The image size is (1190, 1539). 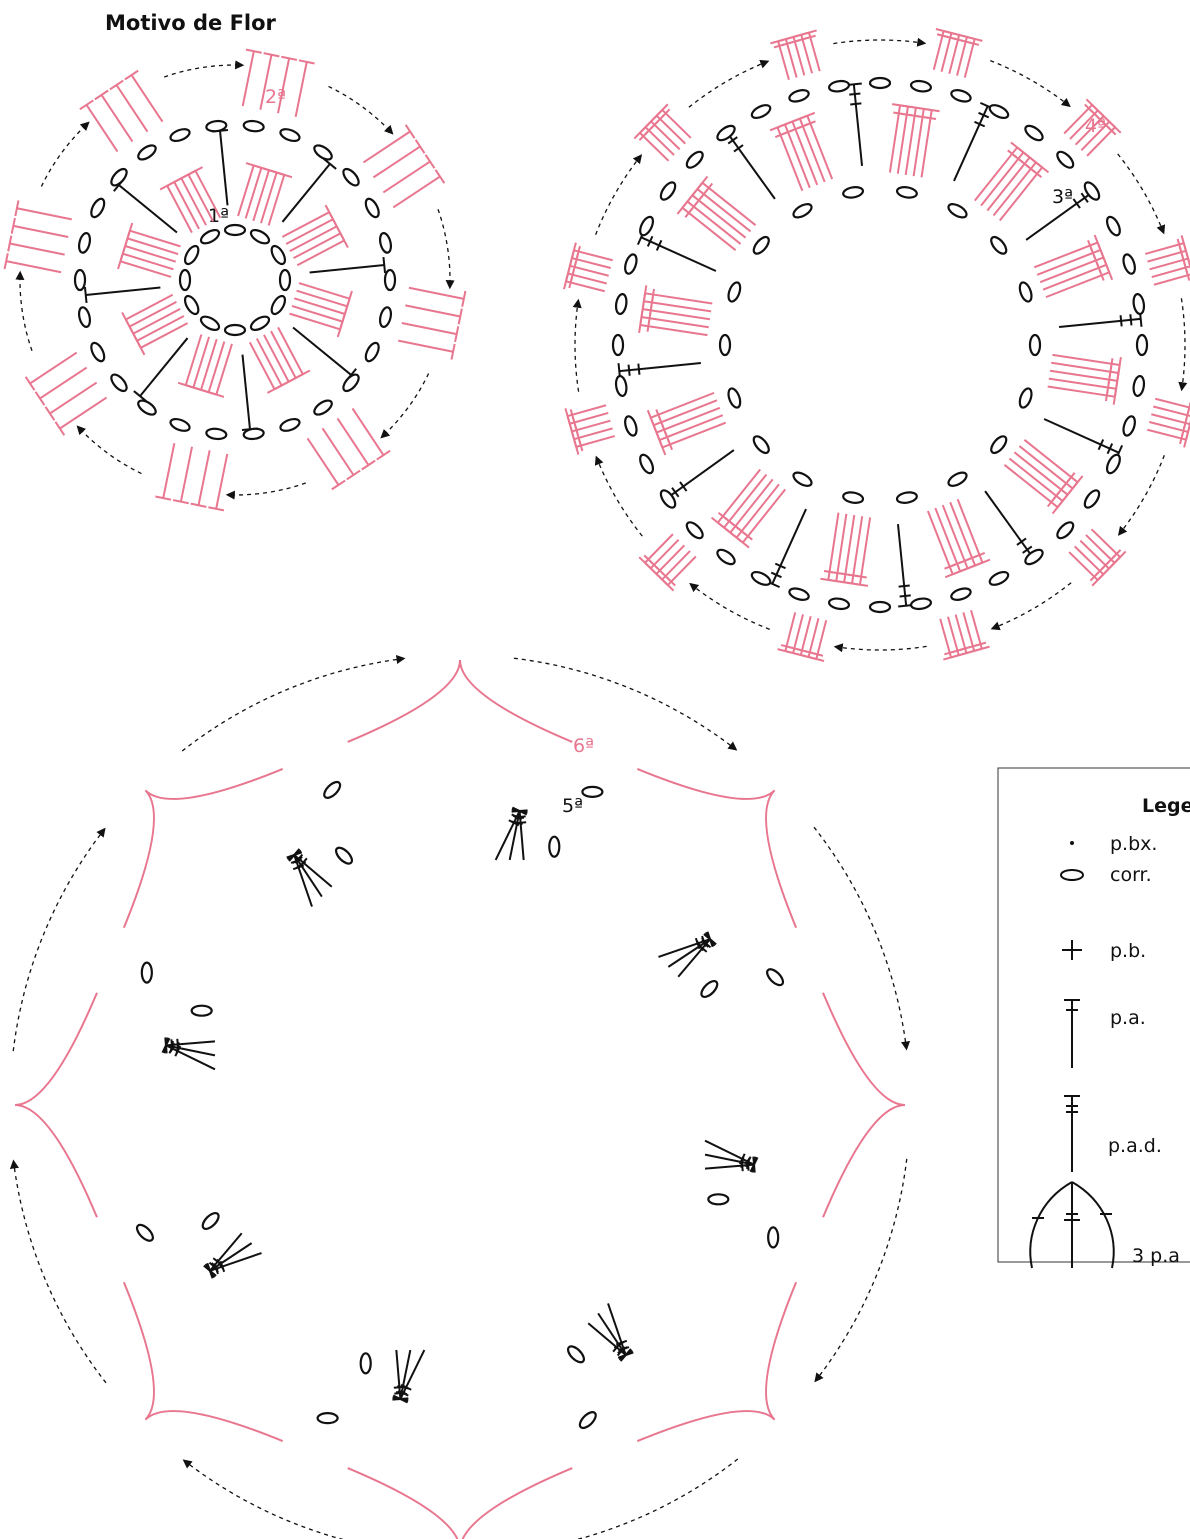 I want to click on legend-item: p.a., so click(x=1128, y=1018).